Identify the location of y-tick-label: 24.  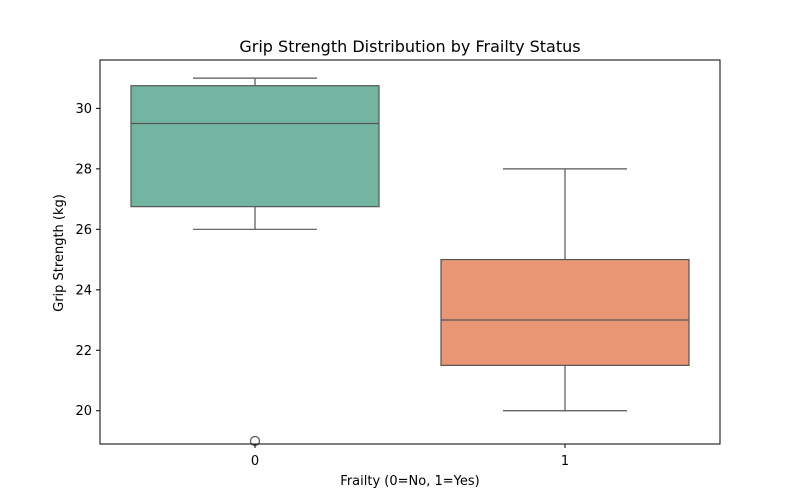
(83, 290).